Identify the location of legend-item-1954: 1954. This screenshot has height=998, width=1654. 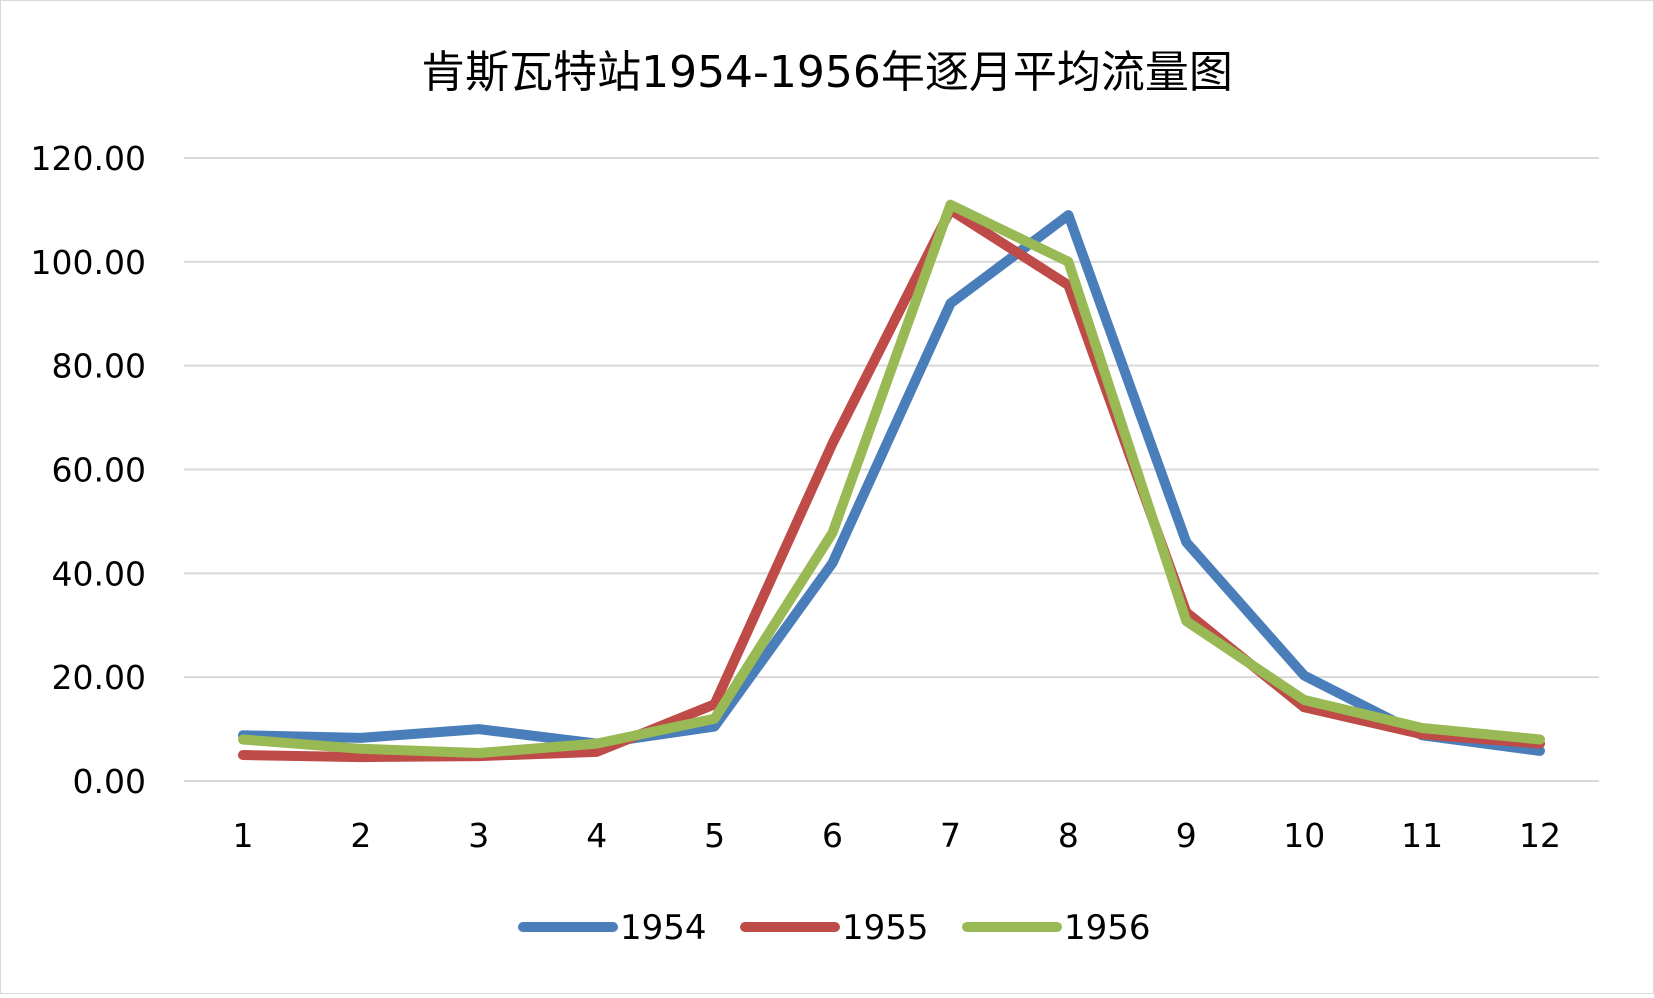
(612, 928).